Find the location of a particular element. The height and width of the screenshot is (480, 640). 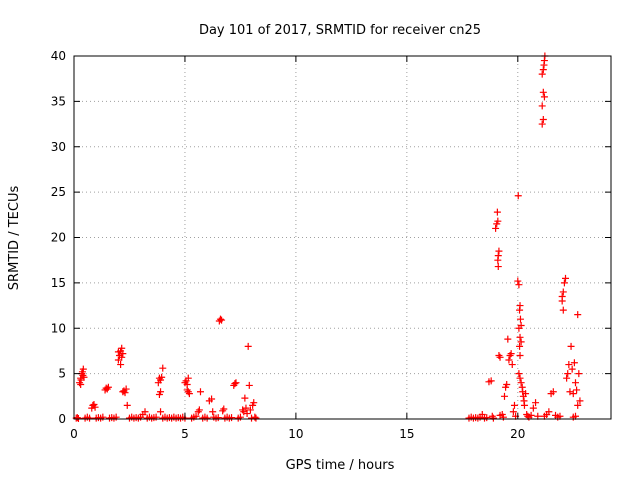

x-tick-label: 15 is located at coordinates (406, 434).